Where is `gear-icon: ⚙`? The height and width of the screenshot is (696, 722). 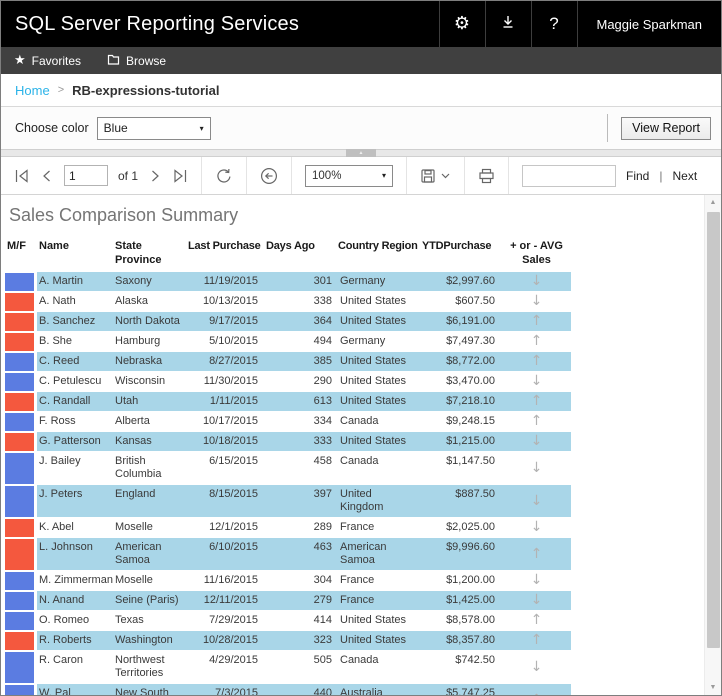 gear-icon: ⚙ is located at coordinates (462, 23).